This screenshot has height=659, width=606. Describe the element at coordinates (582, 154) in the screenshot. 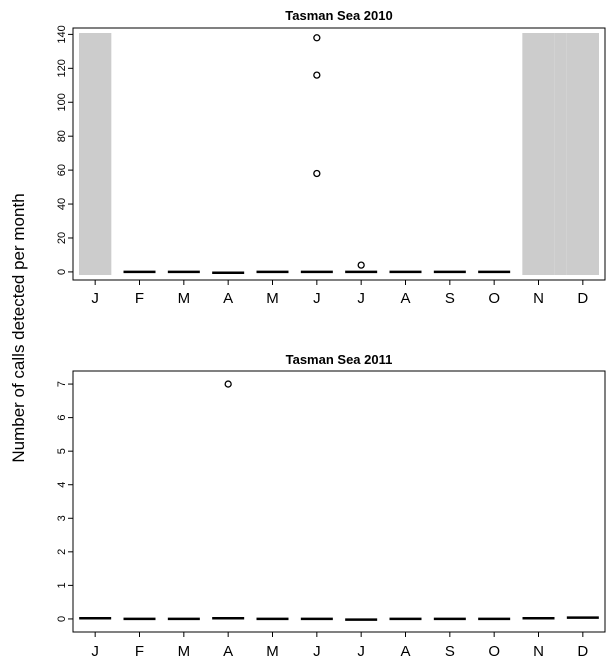

I see `no-data-region-D` at that location.